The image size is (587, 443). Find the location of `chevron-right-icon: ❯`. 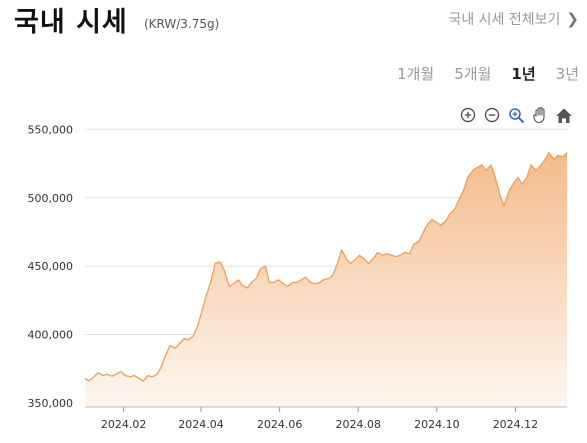

chevron-right-icon: ❯ is located at coordinates (572, 19).